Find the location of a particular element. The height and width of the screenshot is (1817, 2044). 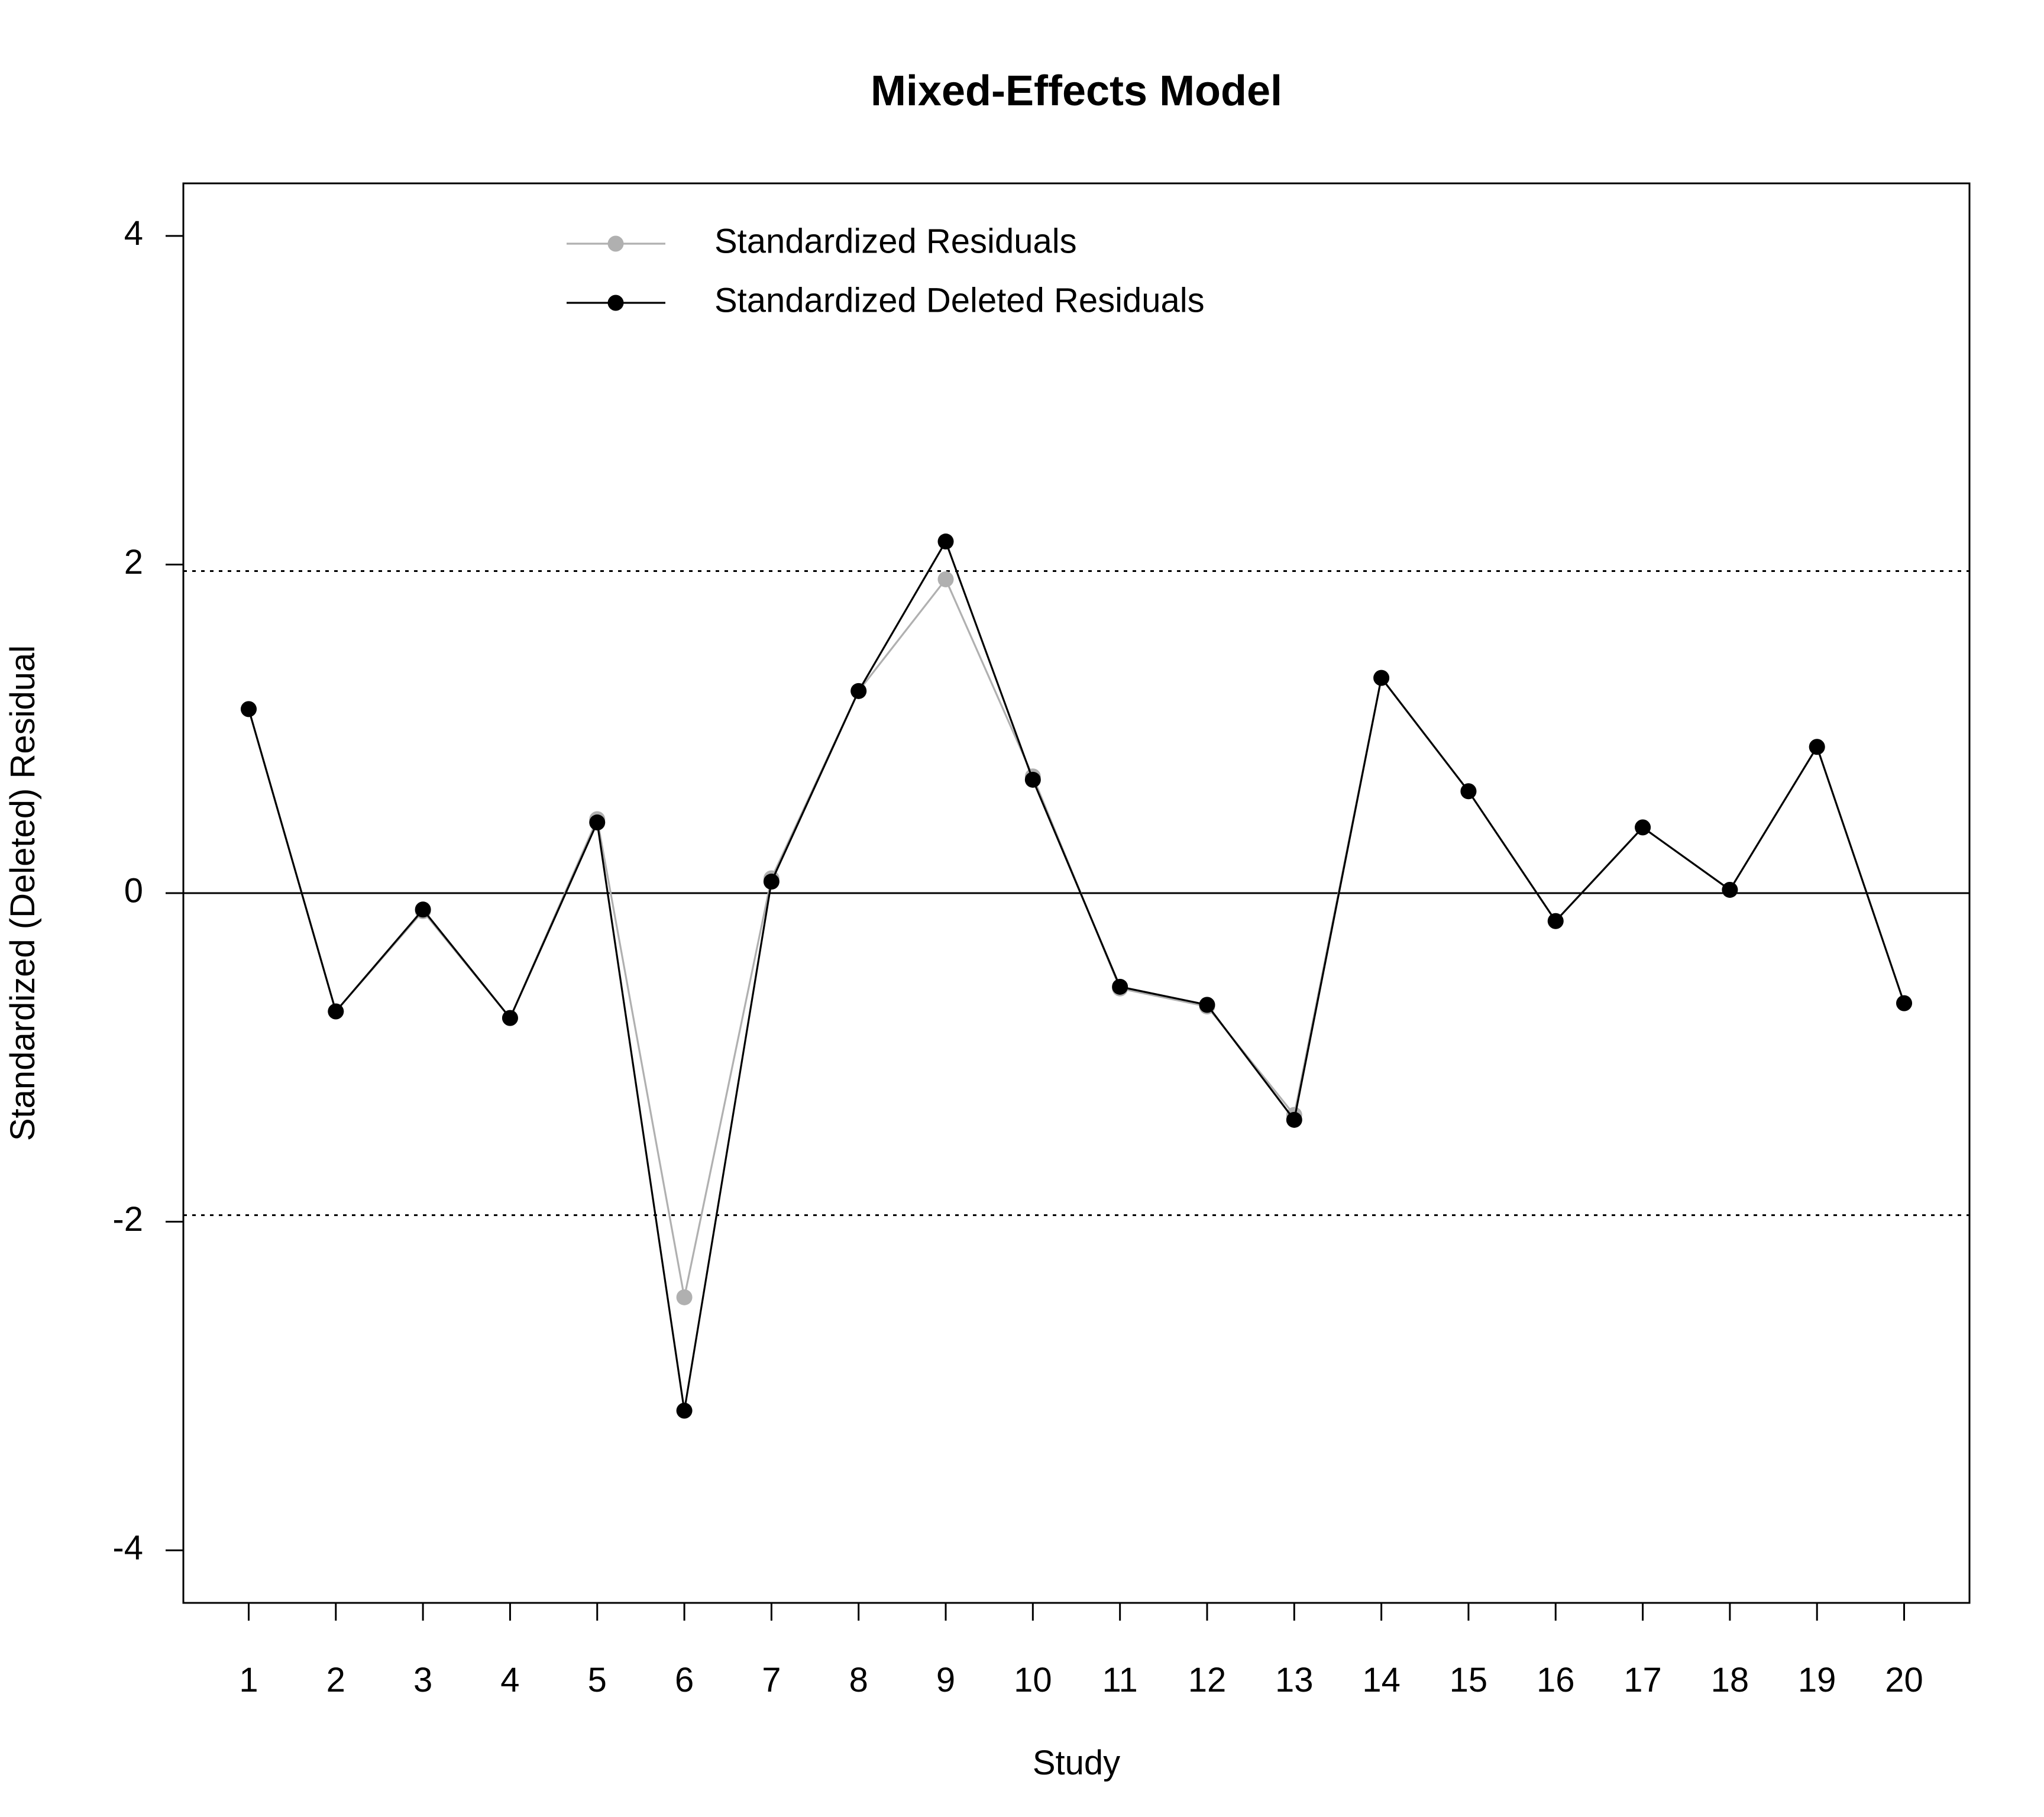

x-tick-label: 20 is located at coordinates (1904, 1680).